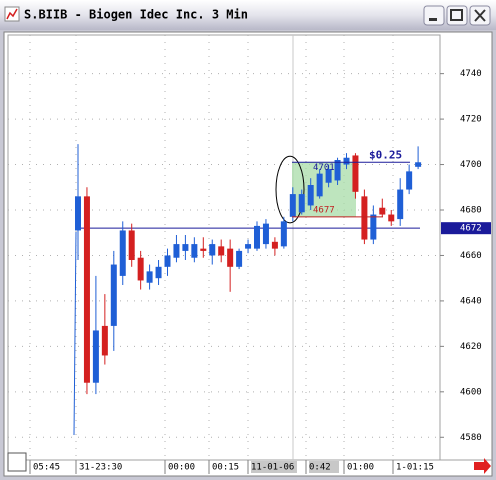 The height and width of the screenshot is (480, 496). What do you see at coordinates (385, 154) in the screenshot?
I see `change-label: $0.25` at bounding box center [385, 154].